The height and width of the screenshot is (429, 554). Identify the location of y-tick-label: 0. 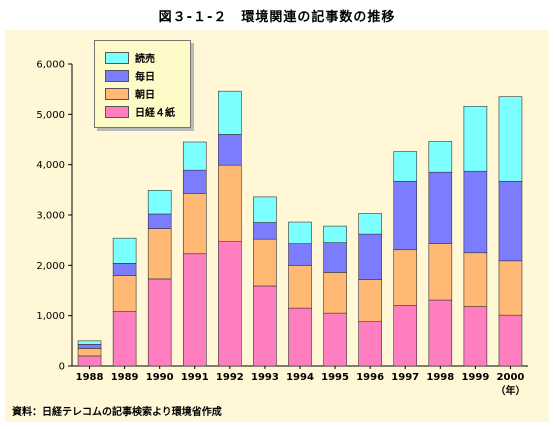
(62, 367).